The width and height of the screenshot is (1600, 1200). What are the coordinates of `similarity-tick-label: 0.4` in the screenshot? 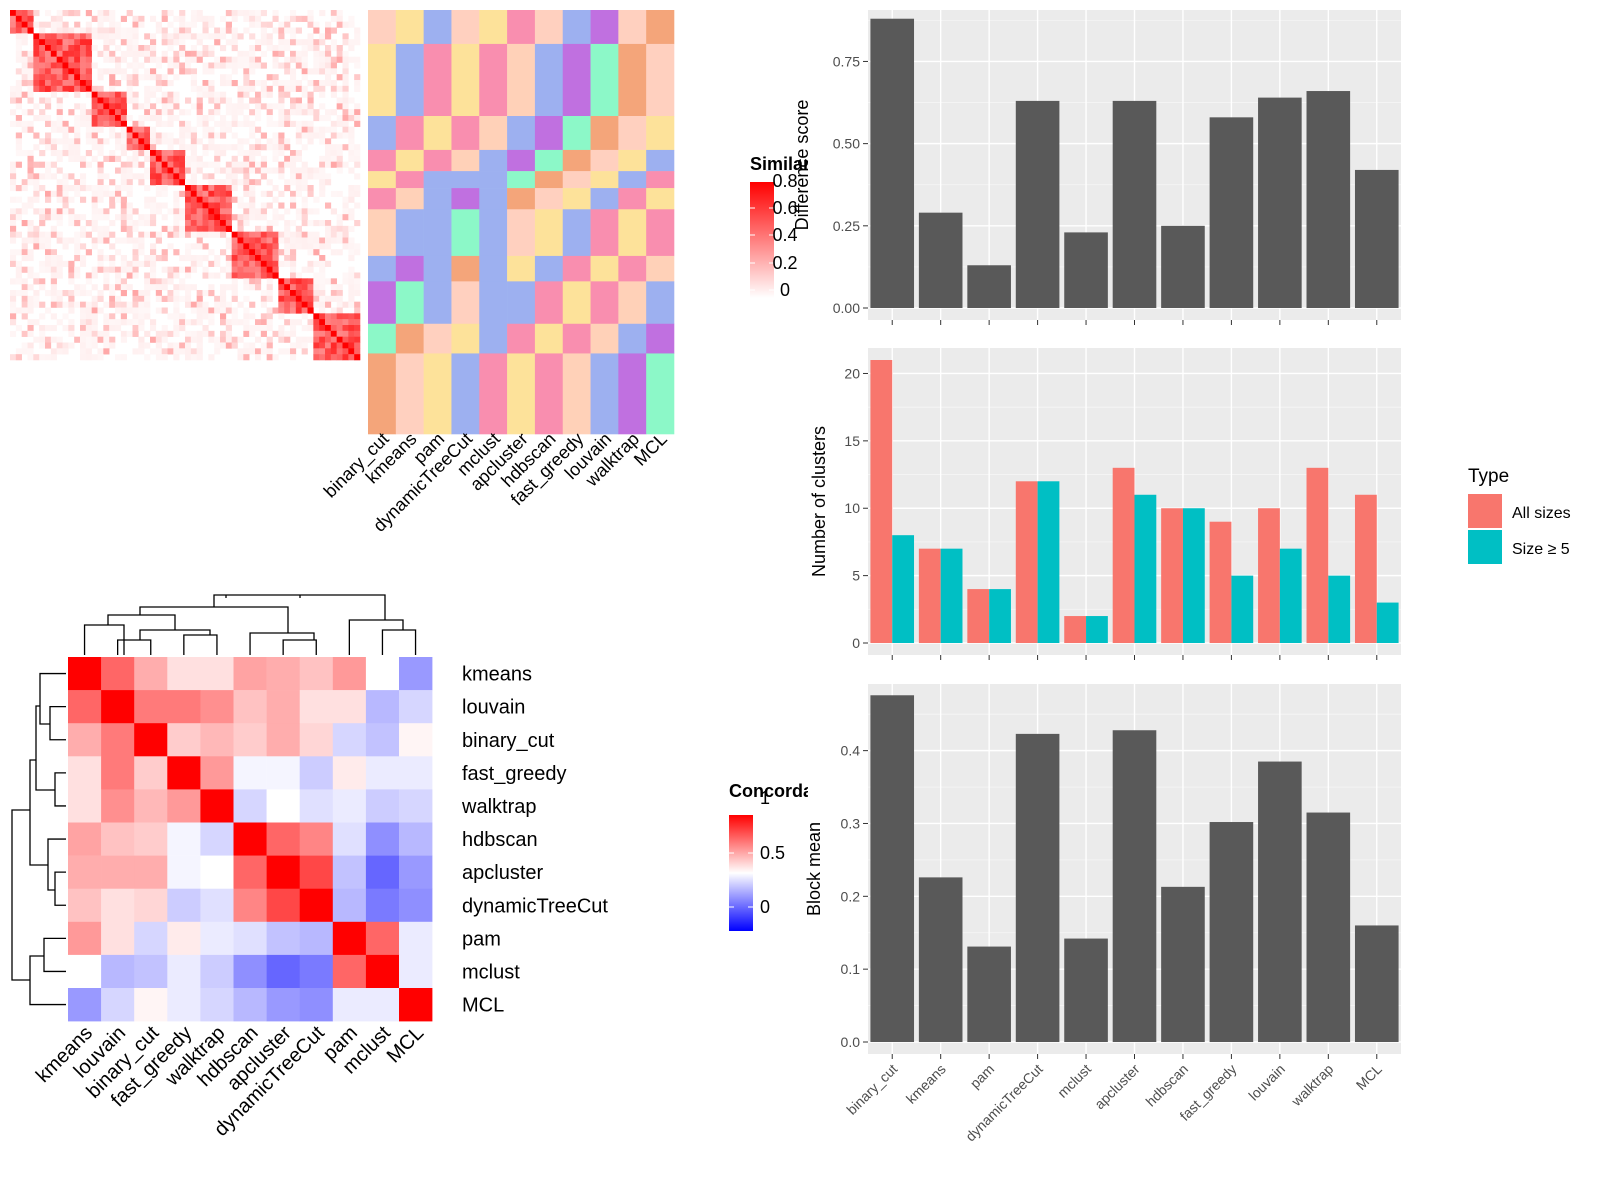 It's located at (784, 235).